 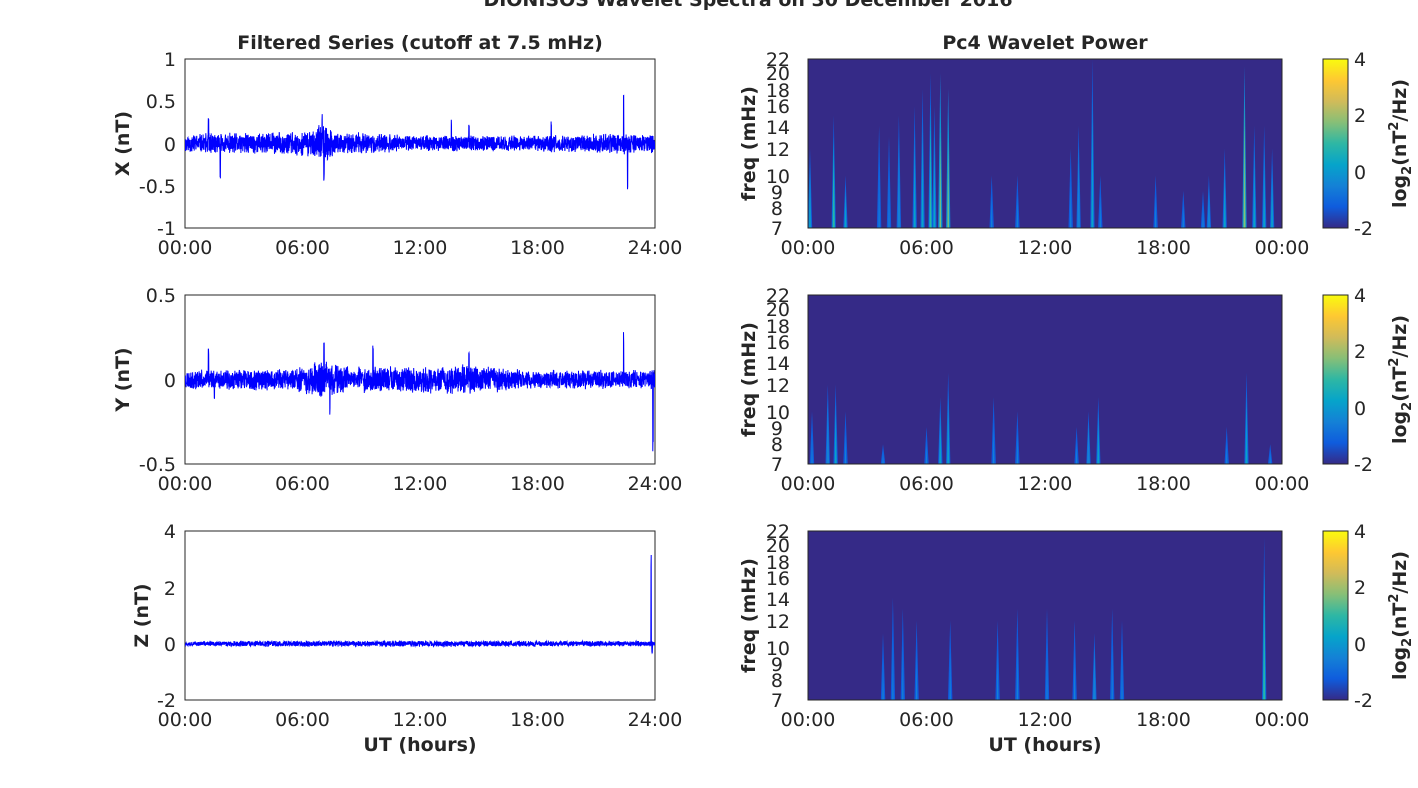 I want to click on x-wavelet-yticks: 22 20 18 16 14 12 10 9 8 7, so click(x=778, y=144).